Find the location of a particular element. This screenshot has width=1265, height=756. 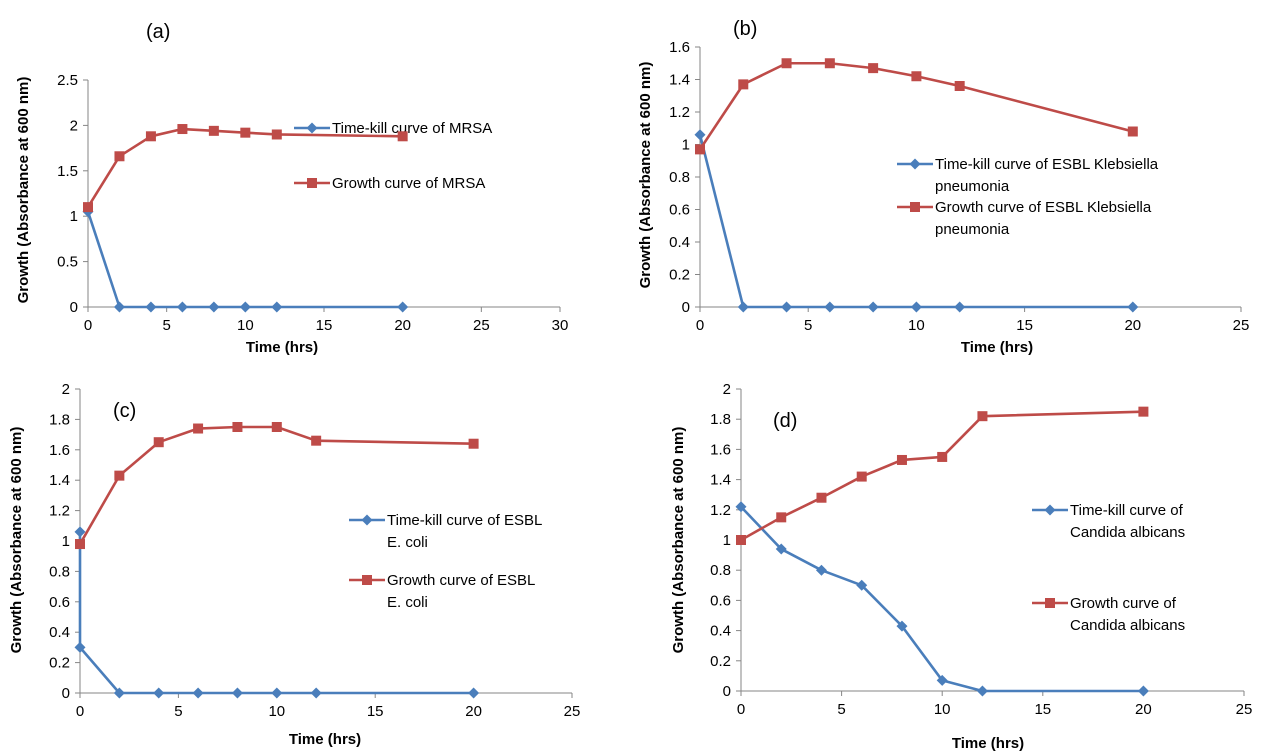

y-tick-label: 0.4 is located at coordinates (720, 631).